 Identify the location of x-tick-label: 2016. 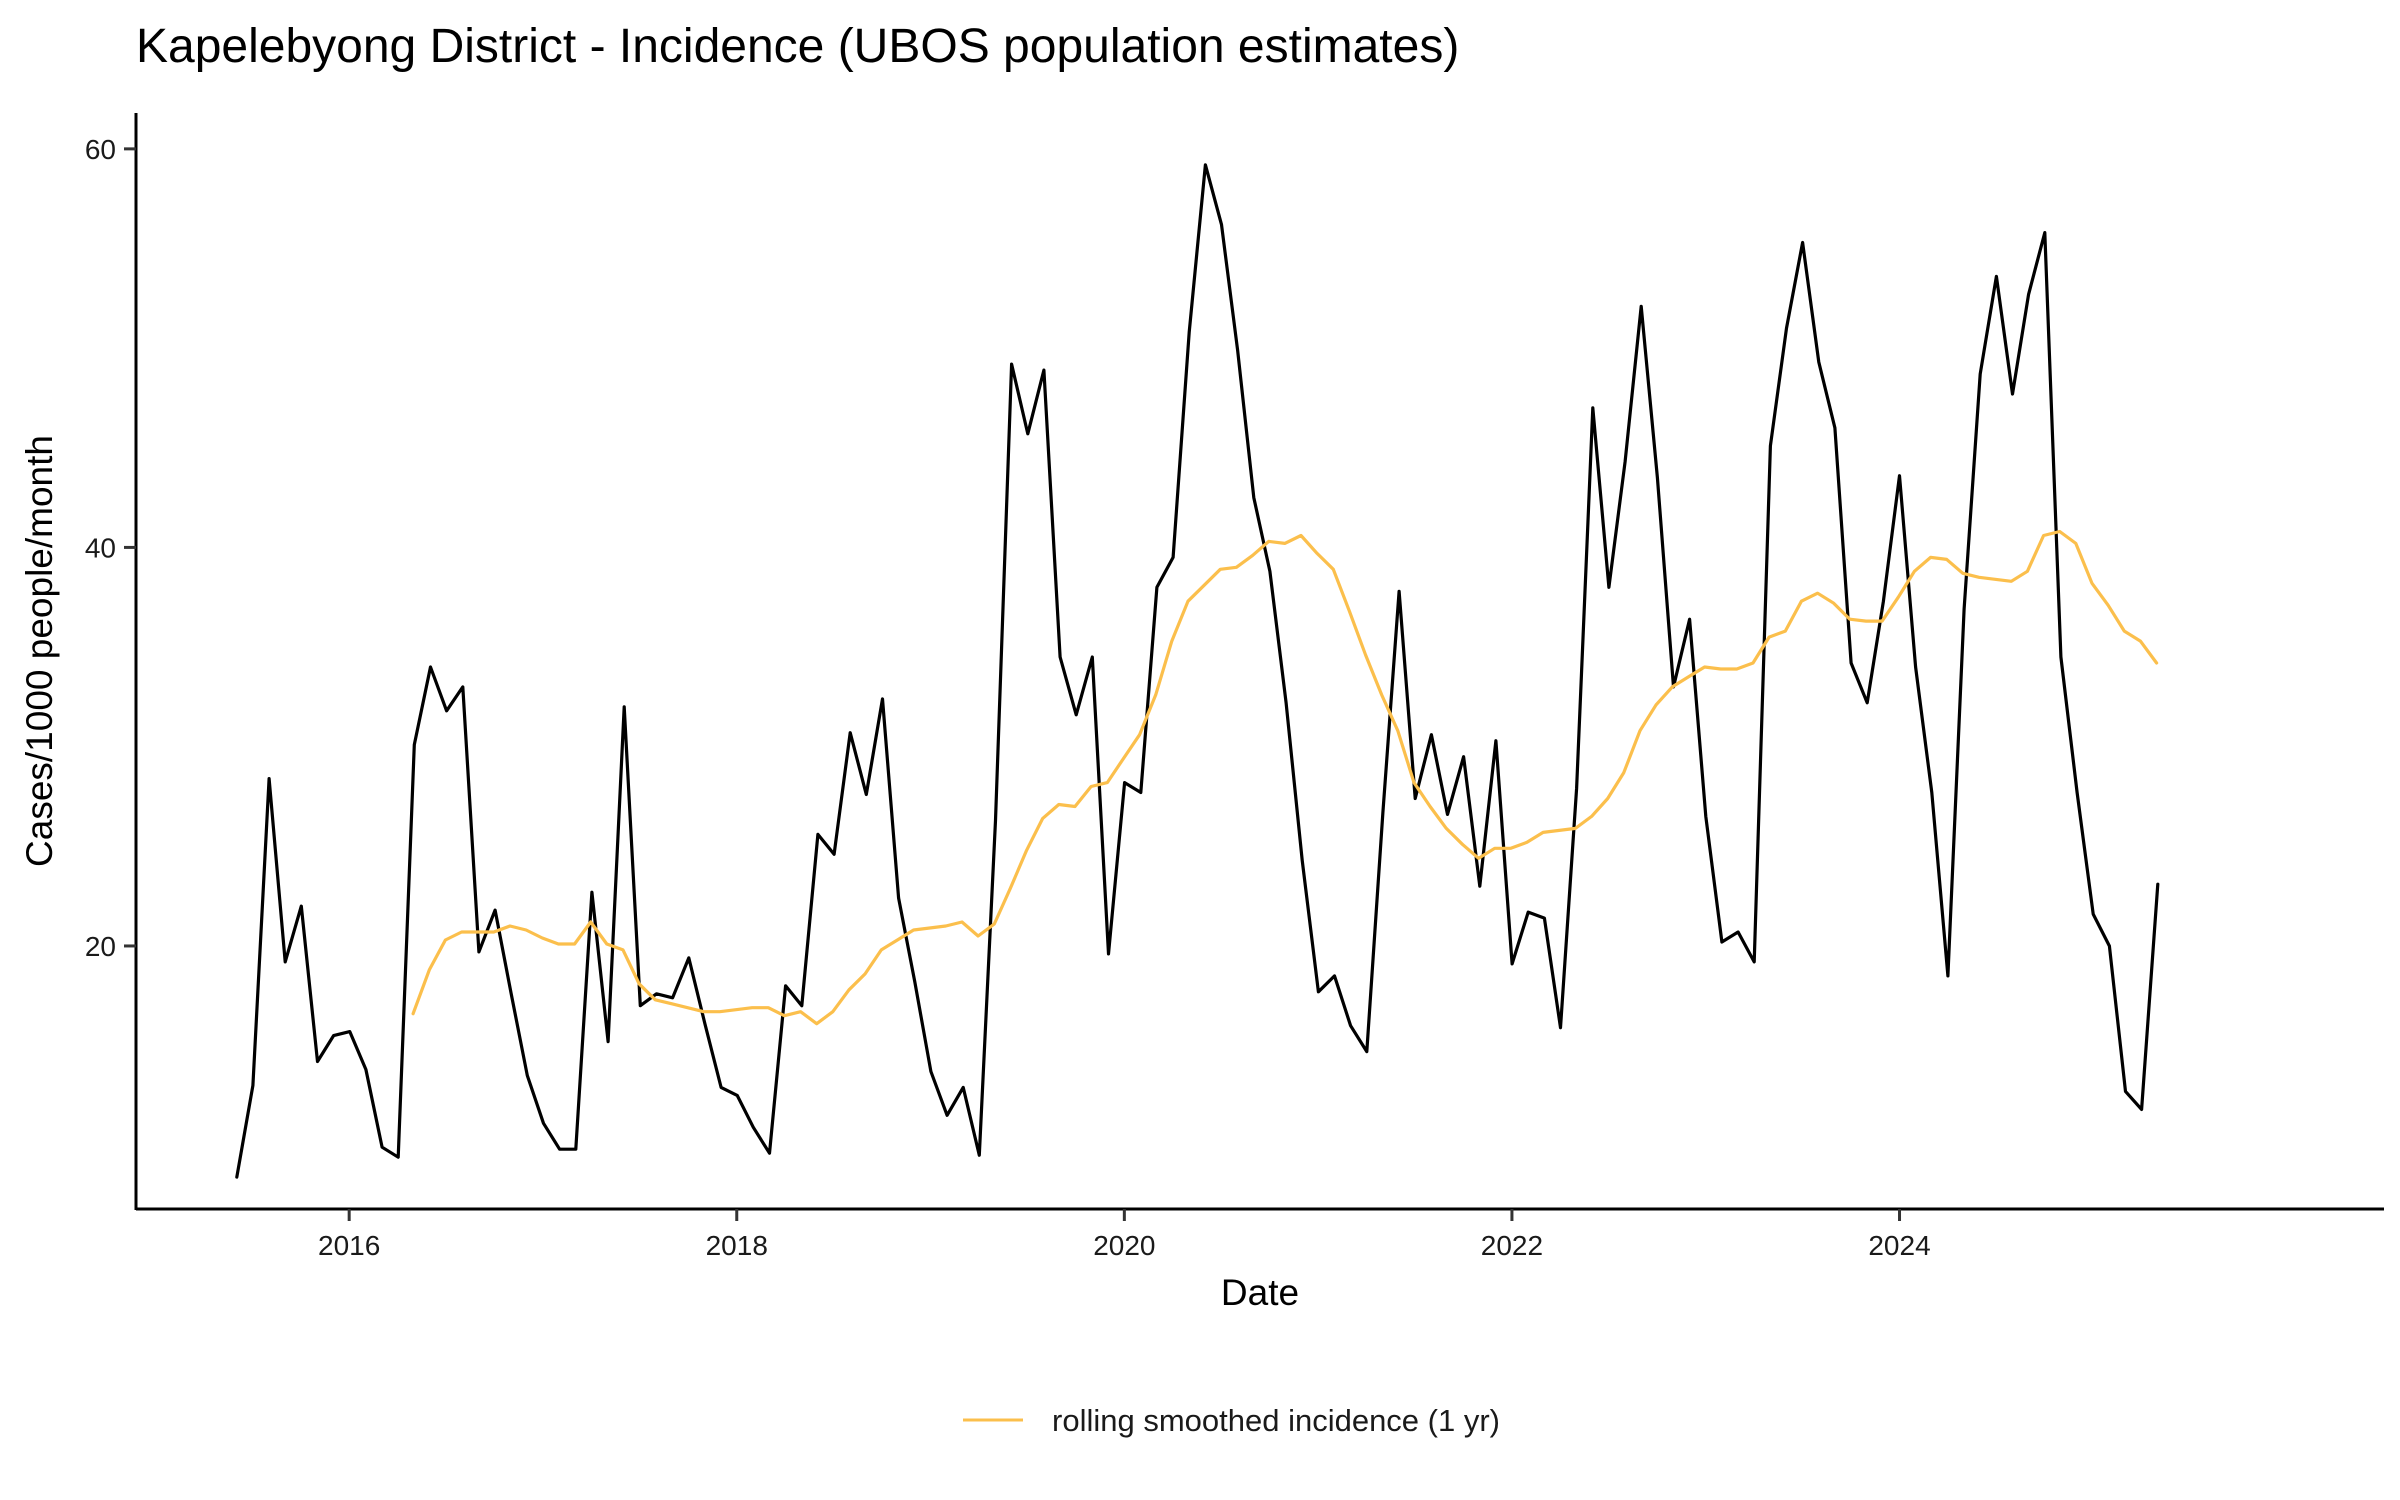
(349, 1245).